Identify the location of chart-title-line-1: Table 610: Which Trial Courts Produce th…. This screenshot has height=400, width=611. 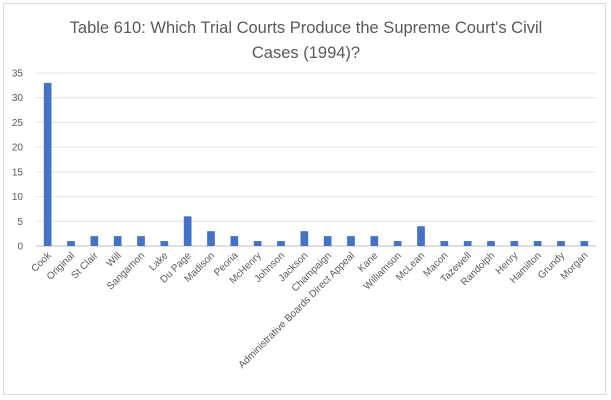
(306, 28).